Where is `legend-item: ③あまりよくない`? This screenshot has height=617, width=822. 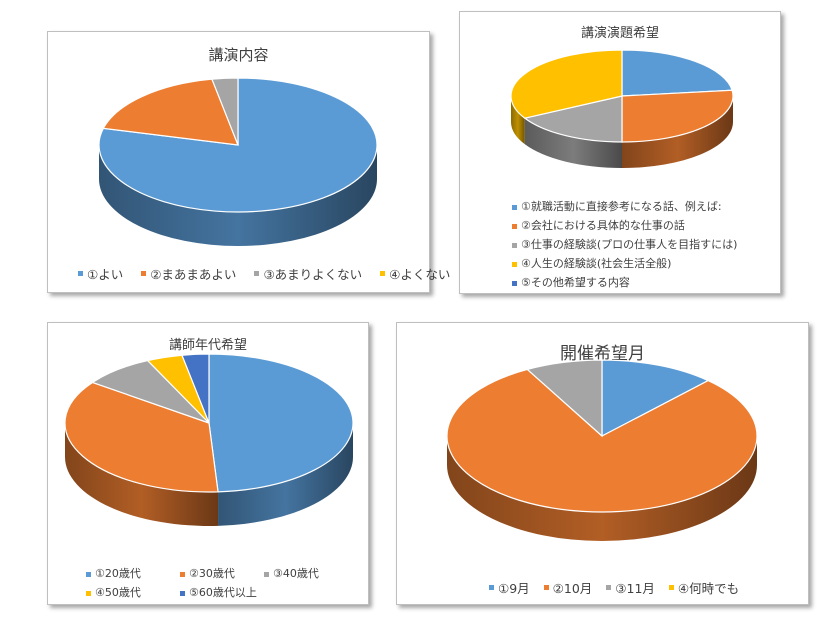 legend-item: ③あまりよくない is located at coordinates (308, 273).